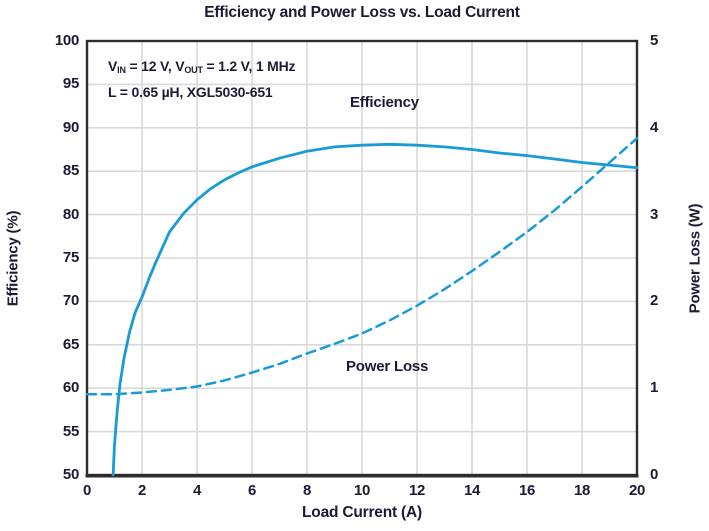 This screenshot has height=531, width=709. Describe the element at coordinates (654, 40) in the screenshot. I see `y-right-tick-label: 5` at that location.